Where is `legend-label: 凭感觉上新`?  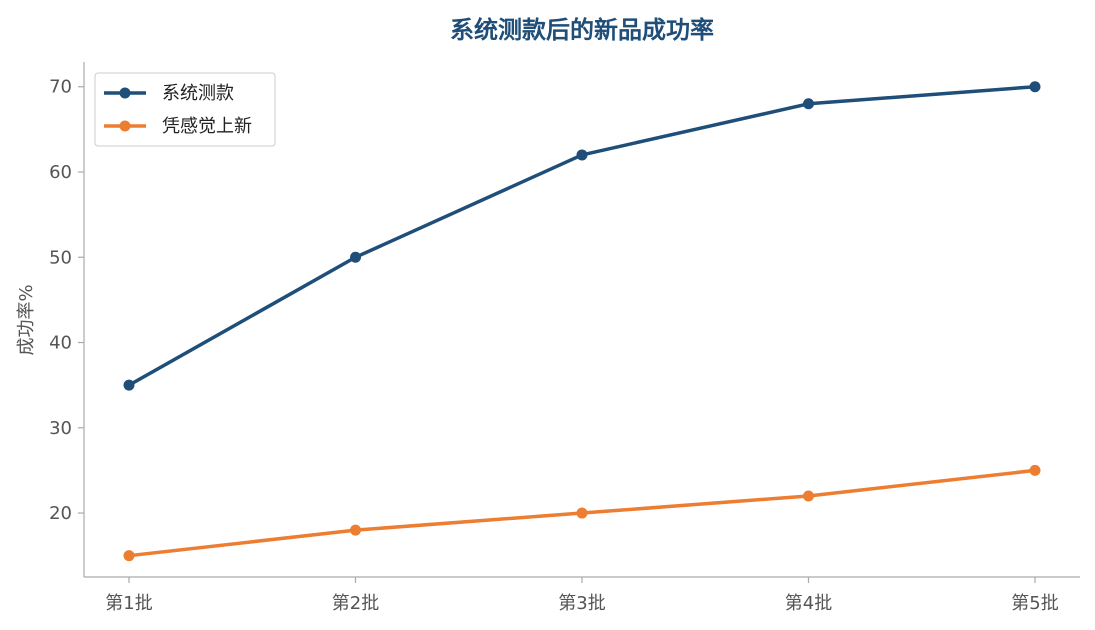
legend-label: 凭感觉上新 is located at coordinates (207, 126).